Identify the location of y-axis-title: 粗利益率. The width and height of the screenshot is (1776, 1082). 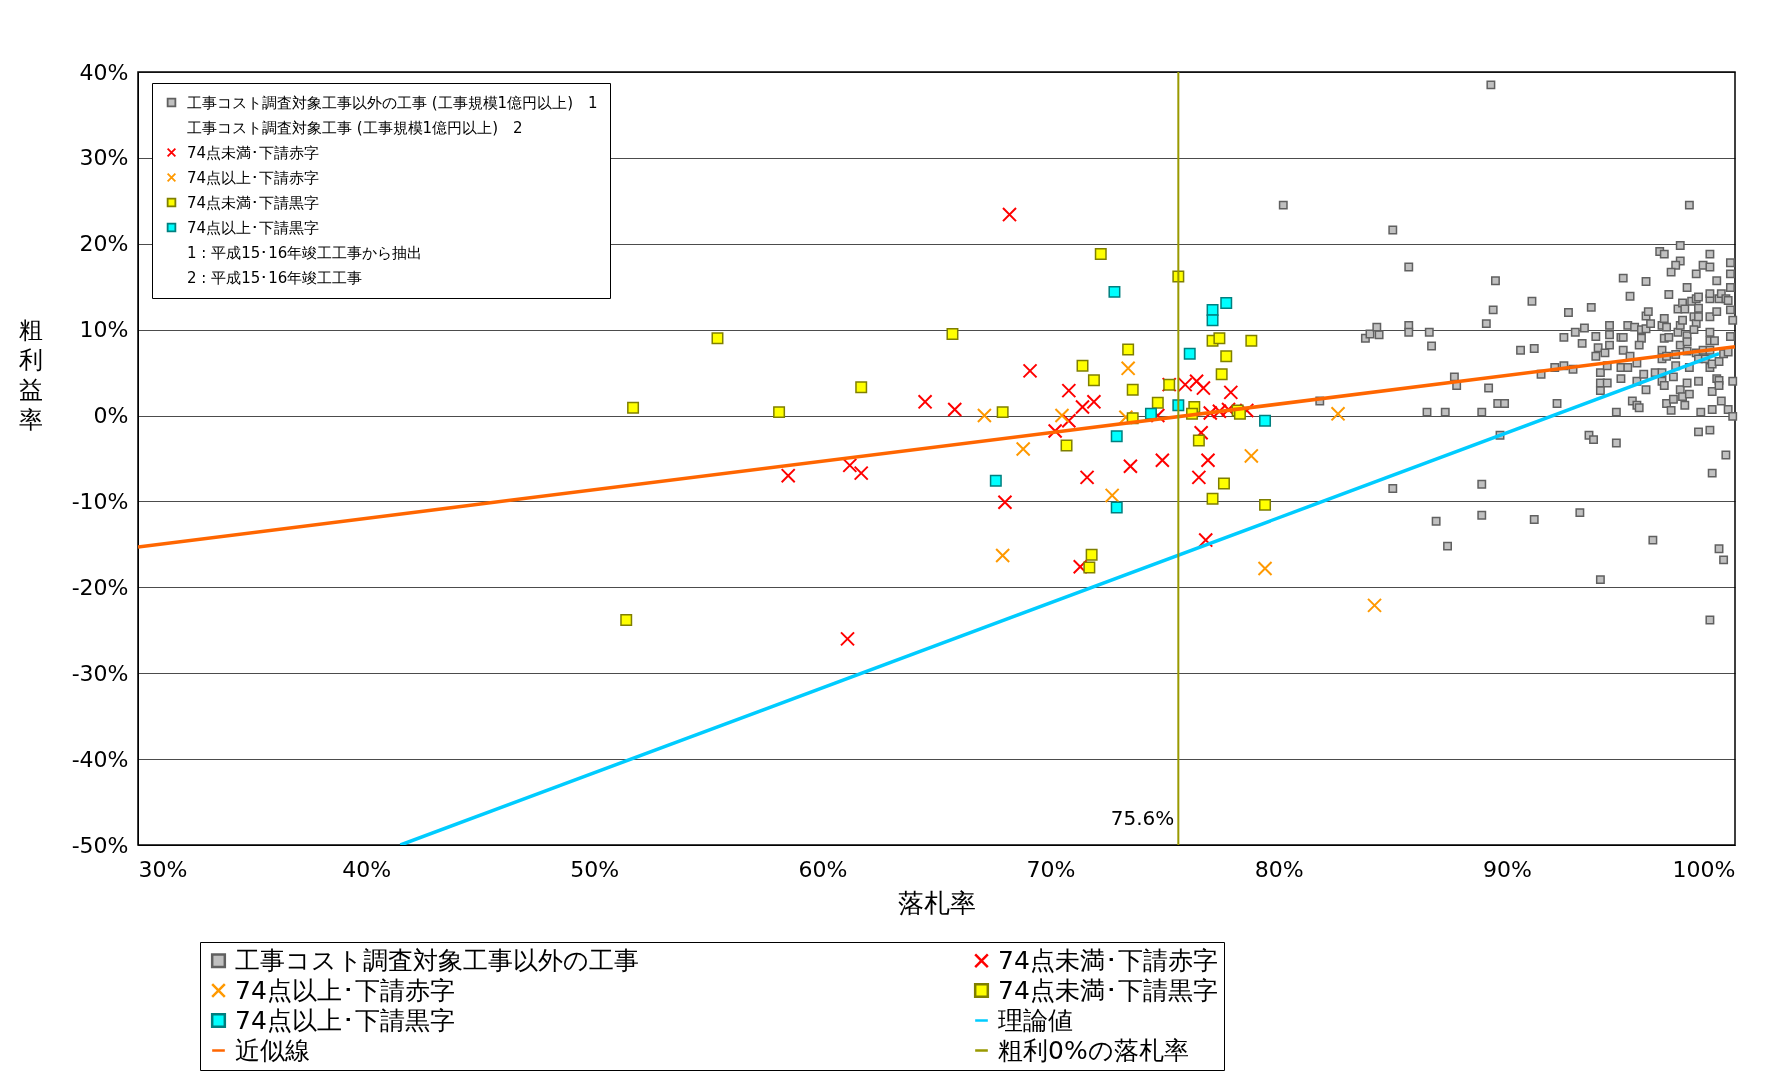
(30, 375).